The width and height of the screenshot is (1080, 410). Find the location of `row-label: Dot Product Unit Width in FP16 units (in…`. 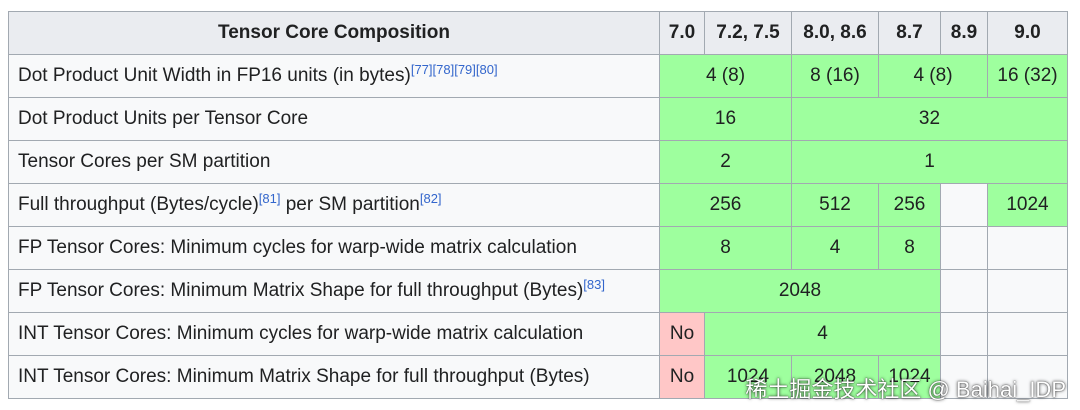

row-label: Dot Product Unit Width in FP16 units (in… is located at coordinates (214, 75).